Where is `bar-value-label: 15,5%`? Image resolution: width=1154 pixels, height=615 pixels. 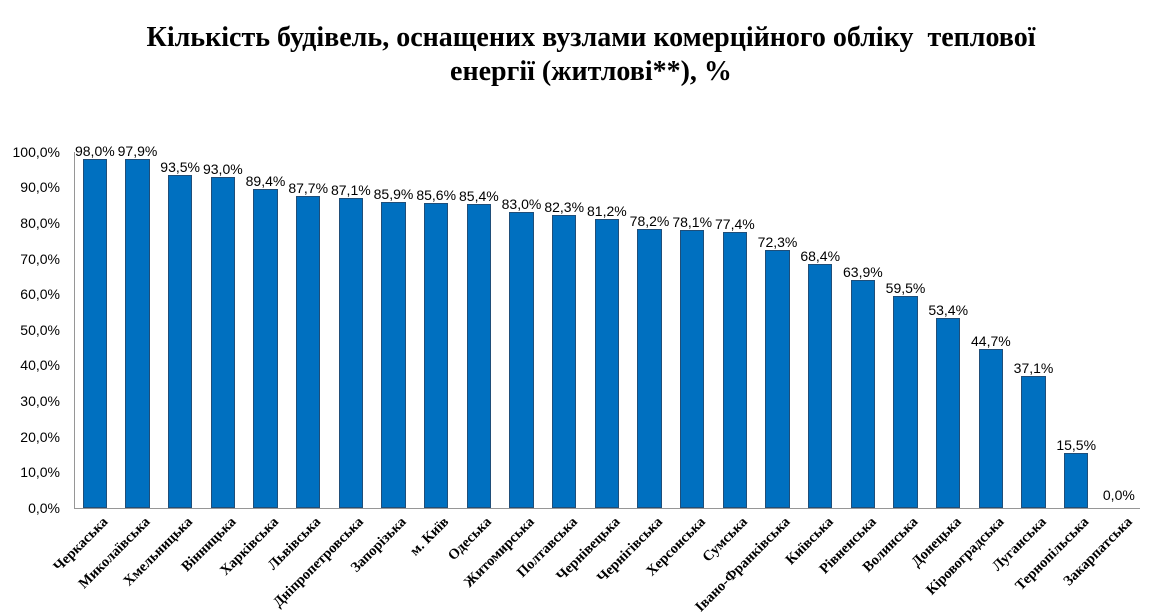
bar-value-label: 15,5% is located at coordinates (1076, 444).